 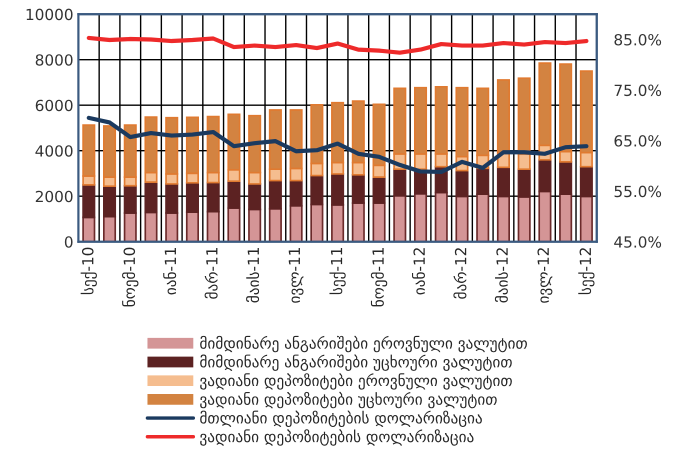 What do you see at coordinates (54, 196) in the screenshot?
I see `y-tick-label: 2000` at bounding box center [54, 196].